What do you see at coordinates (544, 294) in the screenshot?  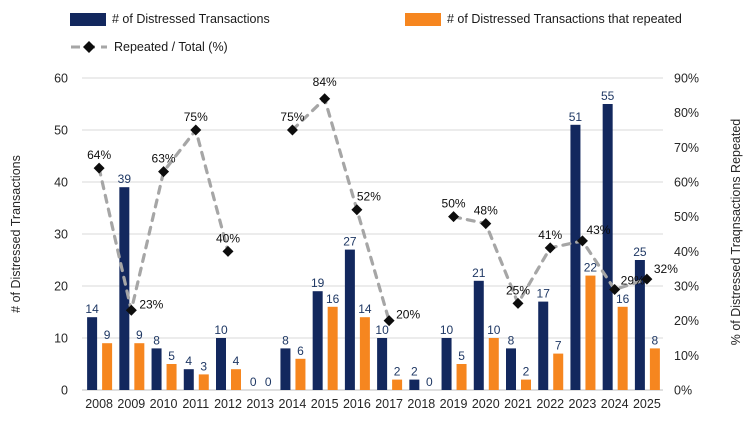 I see `bar-label-distressed: 17` at bounding box center [544, 294].